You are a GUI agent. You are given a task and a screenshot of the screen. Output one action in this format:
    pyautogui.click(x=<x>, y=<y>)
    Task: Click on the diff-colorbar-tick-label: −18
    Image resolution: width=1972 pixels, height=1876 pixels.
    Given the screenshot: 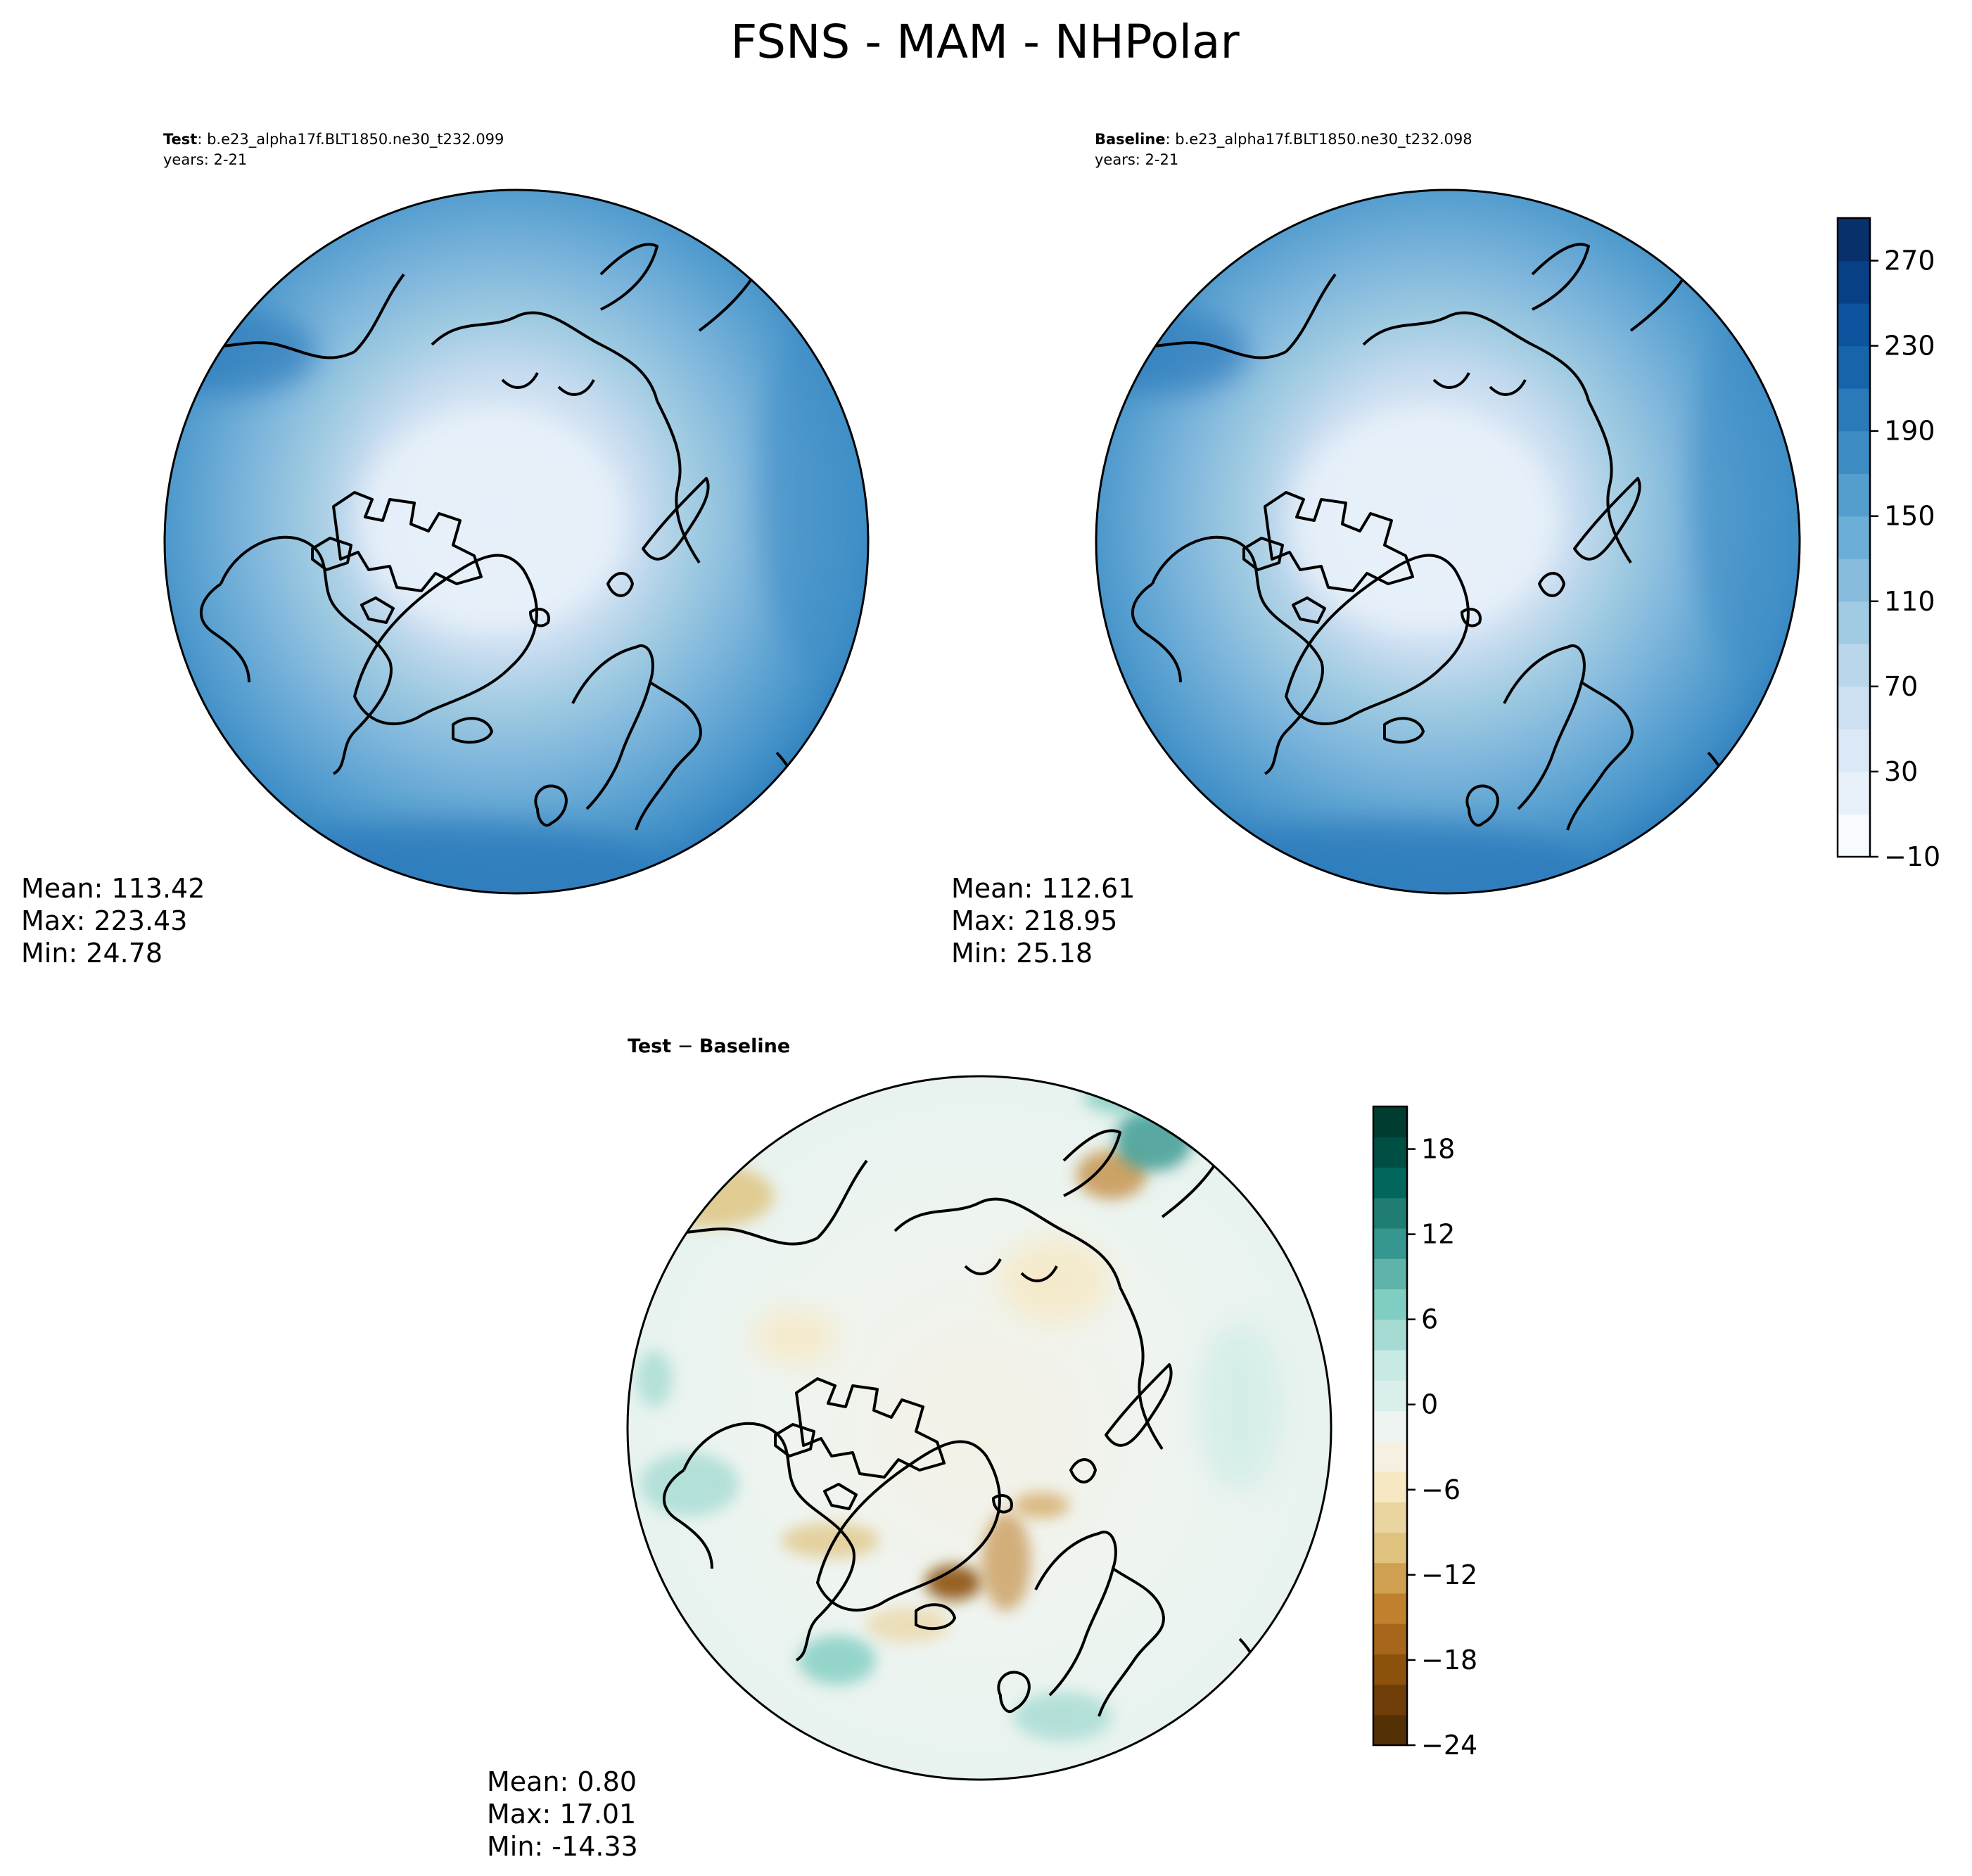 What is the action you would take?
    pyautogui.click(x=1449, y=1660)
    